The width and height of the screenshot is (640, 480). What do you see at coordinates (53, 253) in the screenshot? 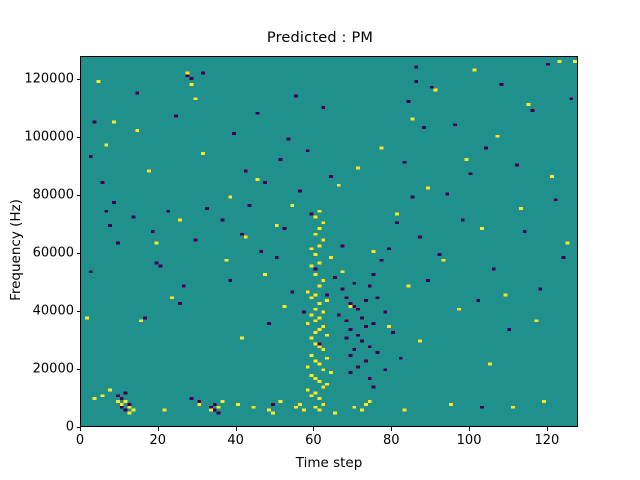
I see `y-tick-label: 60000` at bounding box center [53, 253].